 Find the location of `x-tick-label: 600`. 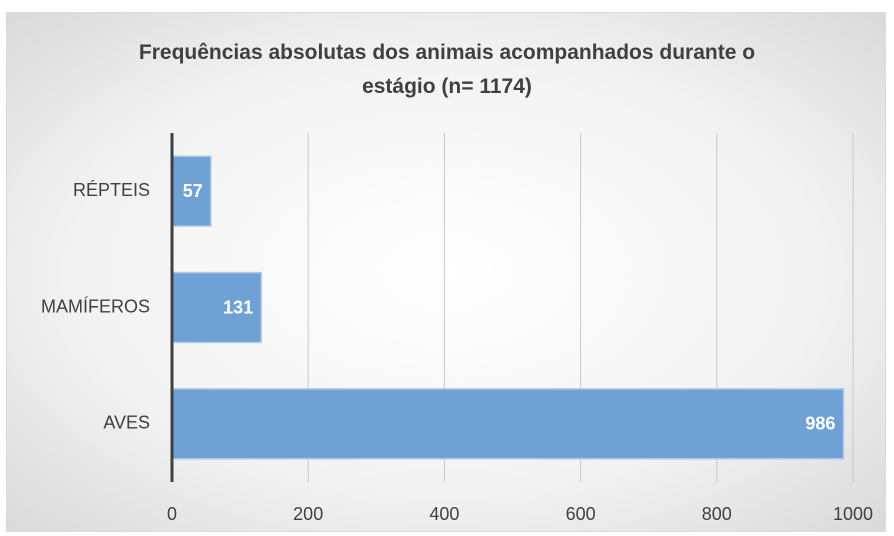

x-tick-label: 600 is located at coordinates (581, 514).